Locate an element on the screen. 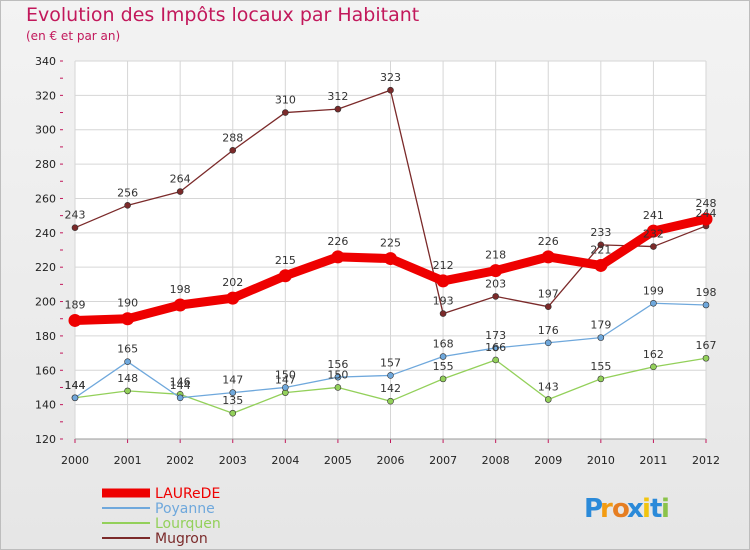 The height and width of the screenshot is (550, 750). brand-letter: o is located at coordinates (621, 509).